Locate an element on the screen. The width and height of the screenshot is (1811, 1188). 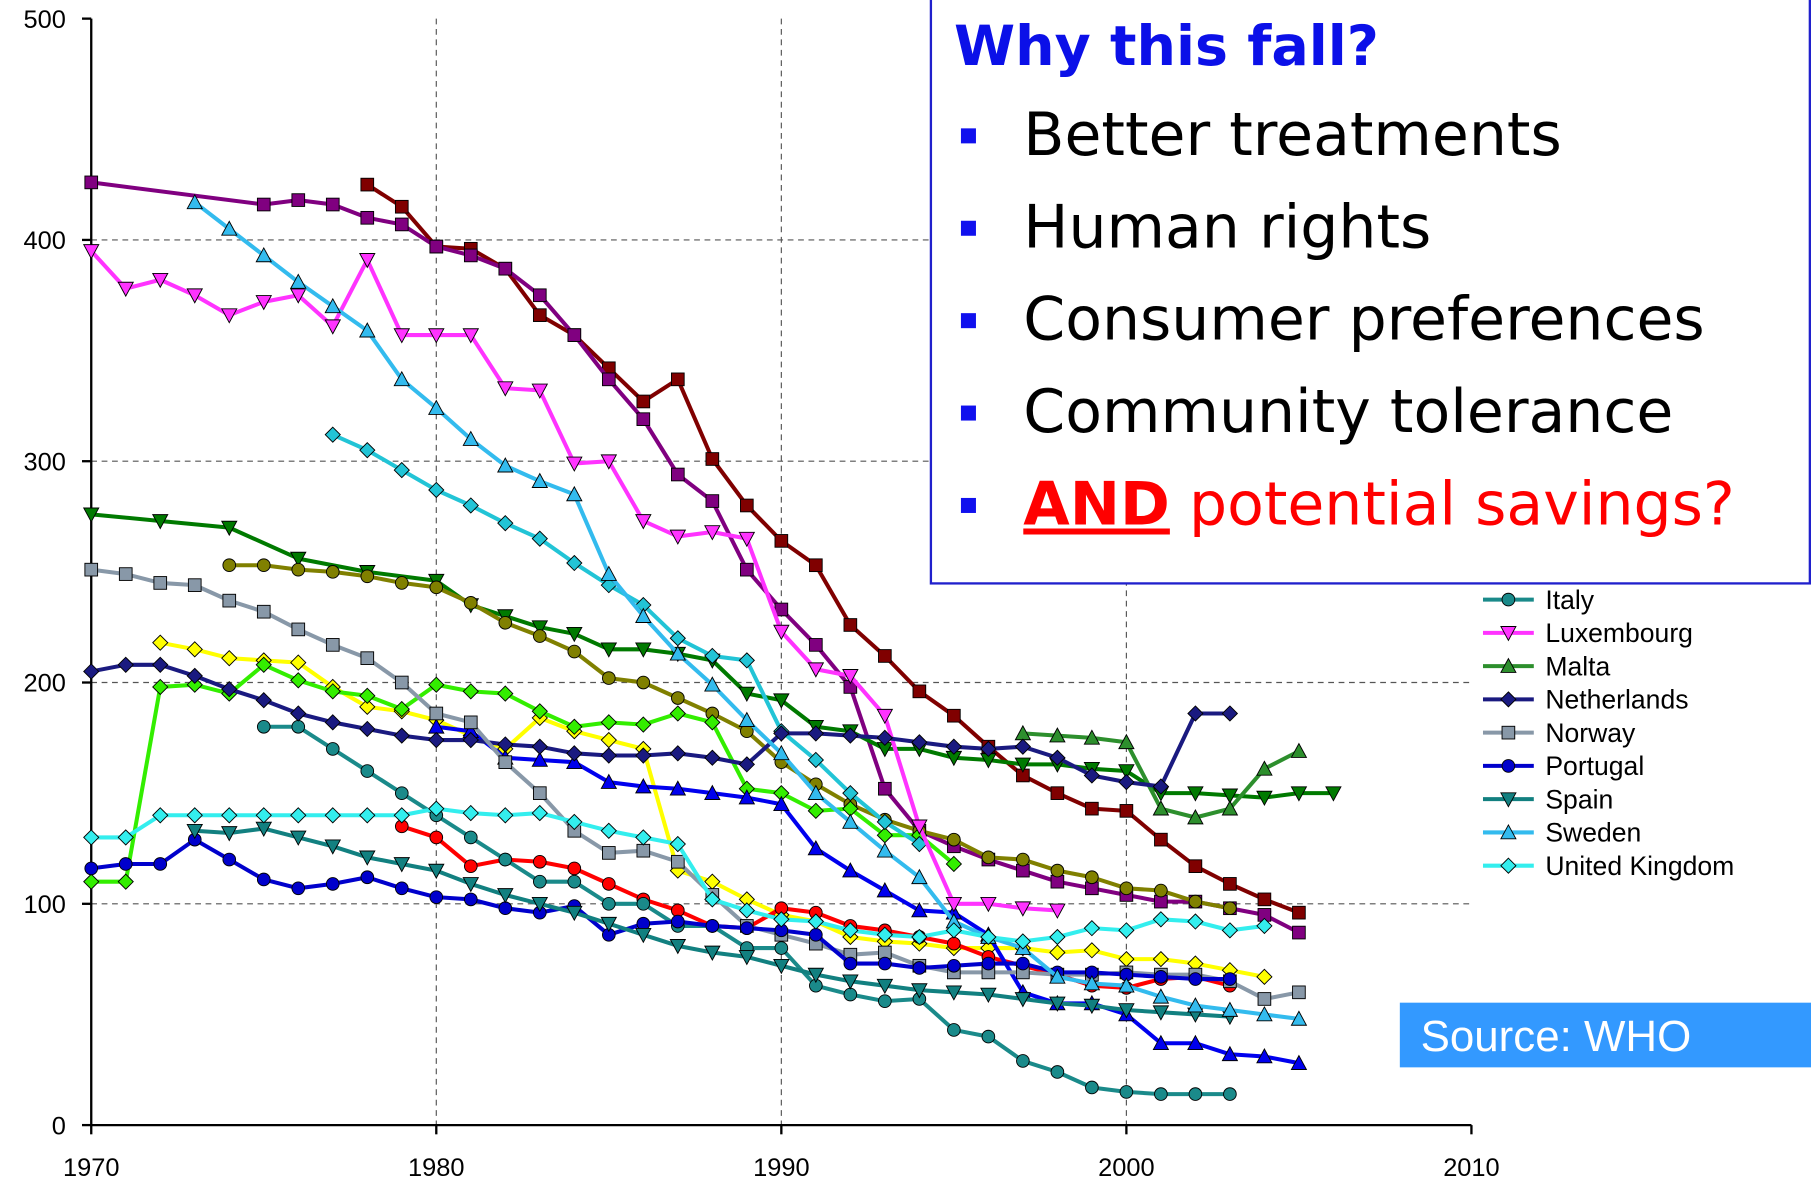
source: Source: WHO is located at coordinates (1556, 1036).